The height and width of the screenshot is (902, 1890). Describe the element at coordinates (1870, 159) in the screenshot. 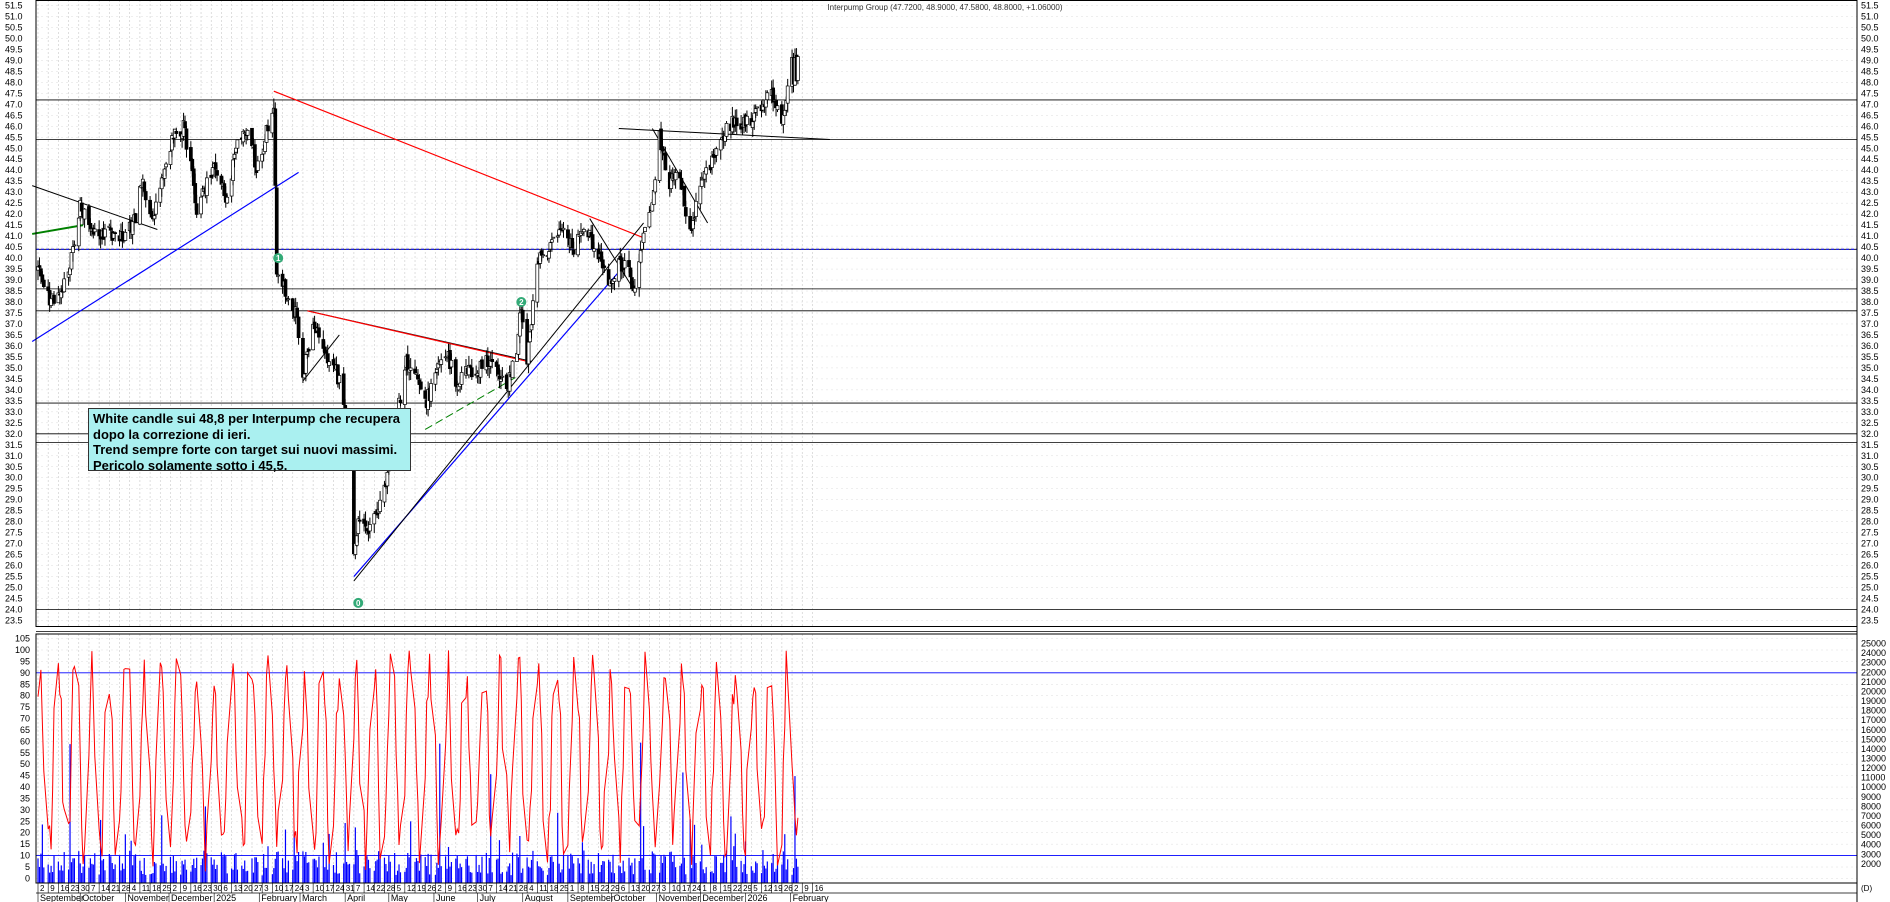

I see `price-tick-label: 44.5` at that location.